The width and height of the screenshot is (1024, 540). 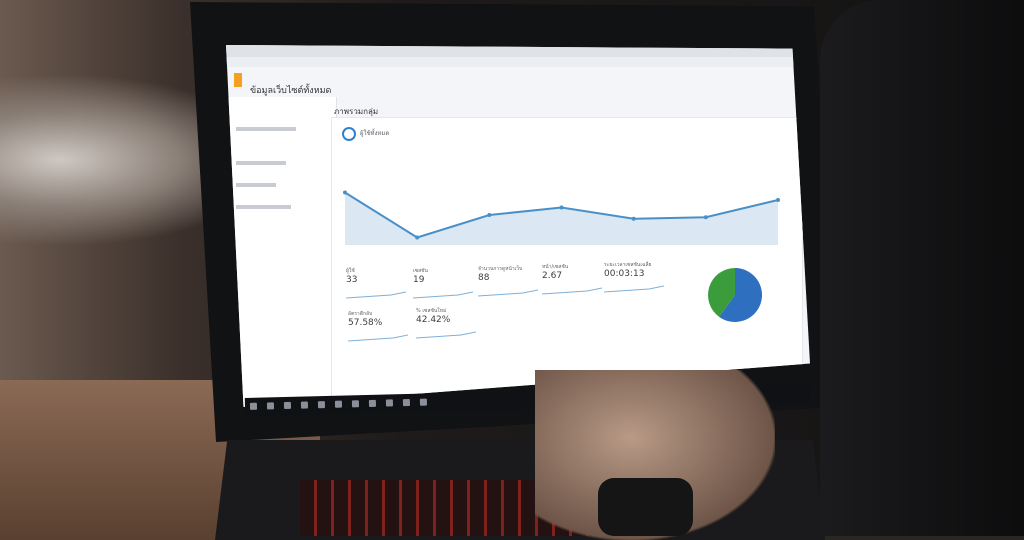 I want to click on metric-tile: อัตราตีกลับ 57.58%, so click(x=378, y=328).